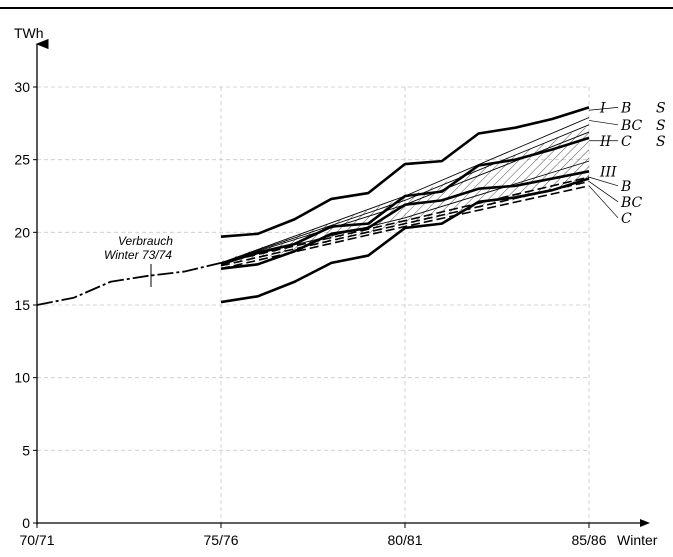 The height and width of the screenshot is (557, 673). What do you see at coordinates (22, 160) in the screenshot?
I see `y-tick-label-25: 25` at bounding box center [22, 160].